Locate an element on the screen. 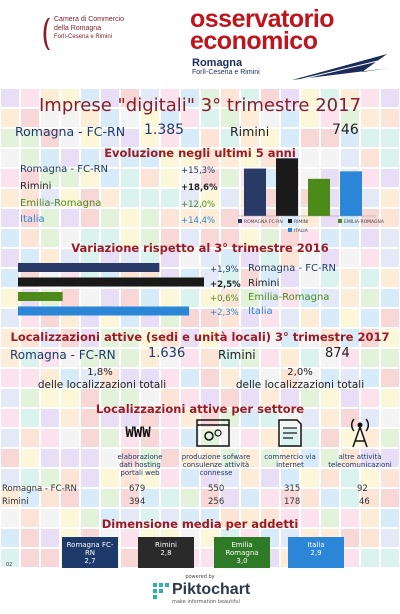 Image resolution: width=400 pixels, height=614 pixels. evoluzione-heading: Evoluzione negli ultimi 5 anni is located at coordinates (200, 153).